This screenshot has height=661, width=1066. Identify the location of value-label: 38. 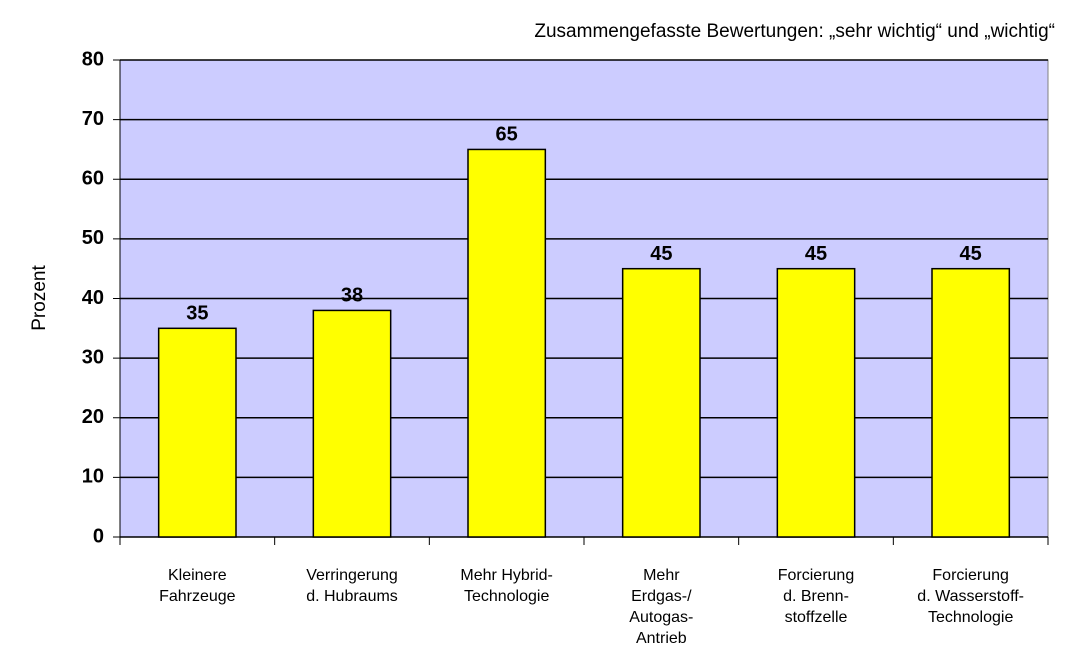
(352, 296).